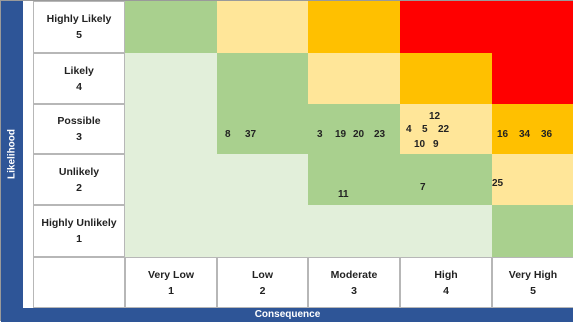 The width and height of the screenshot is (573, 322). I want to click on consequence-header: Very Low 1, so click(171, 282).